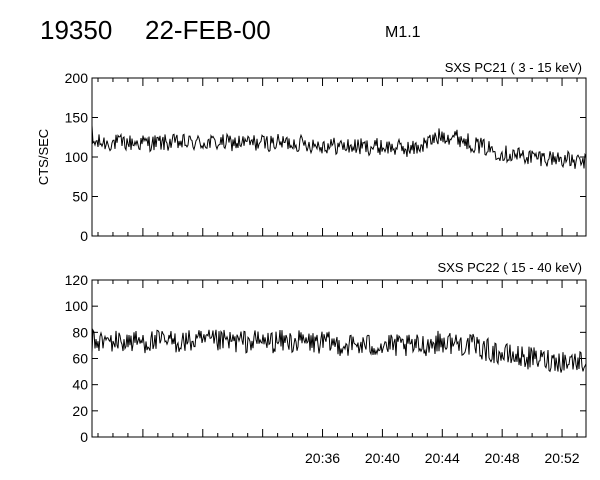 This screenshot has height=480, width=600. I want to click on y-tick-label: 60, so click(80, 359).